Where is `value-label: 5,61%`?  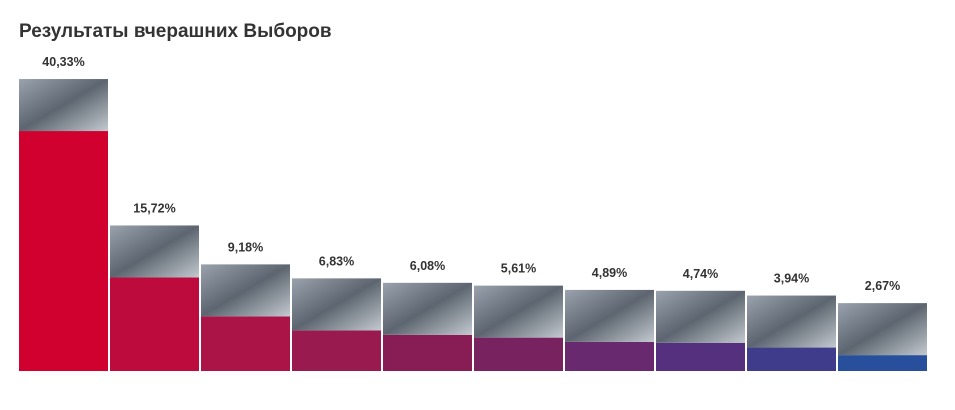 value-label: 5,61% is located at coordinates (518, 269).